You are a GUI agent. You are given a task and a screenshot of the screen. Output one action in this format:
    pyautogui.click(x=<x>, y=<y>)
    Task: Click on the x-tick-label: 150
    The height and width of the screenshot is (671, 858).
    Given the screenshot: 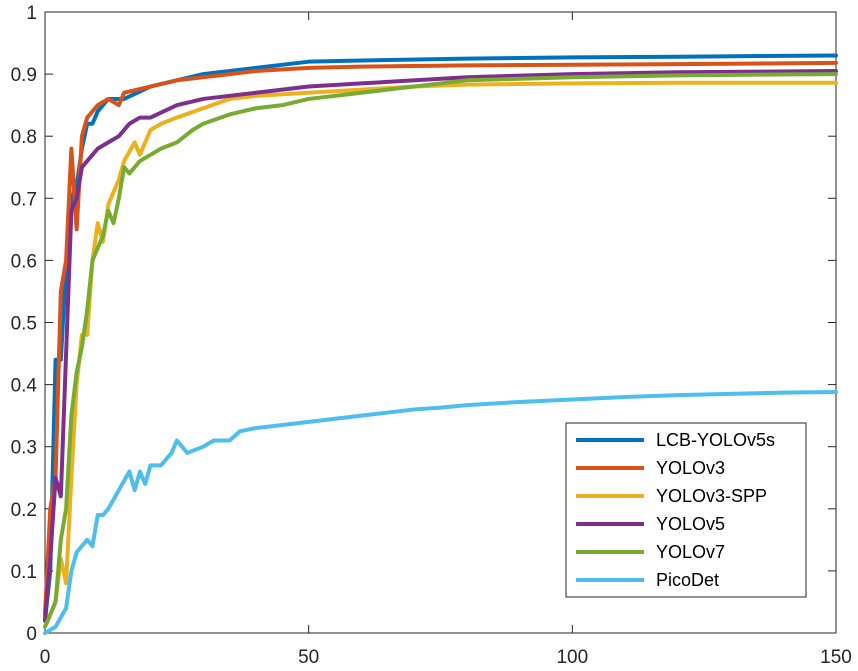 What is the action you would take?
    pyautogui.click(x=836, y=657)
    